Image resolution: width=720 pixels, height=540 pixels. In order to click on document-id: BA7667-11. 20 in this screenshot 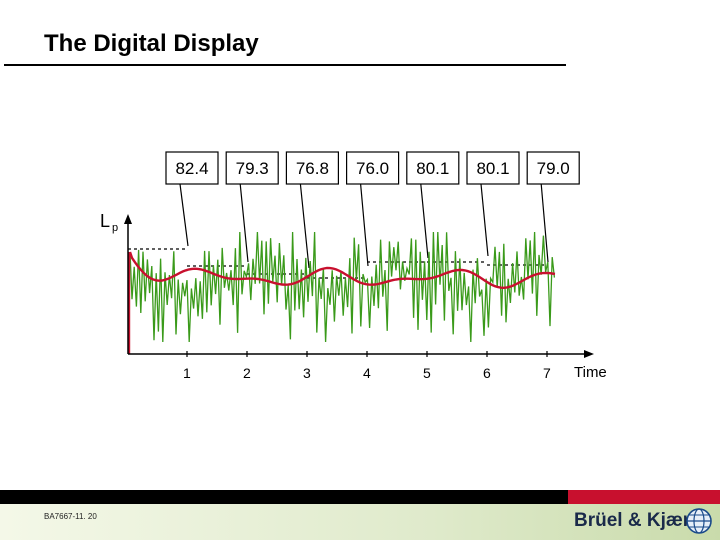, I will do `click(70, 516)`.